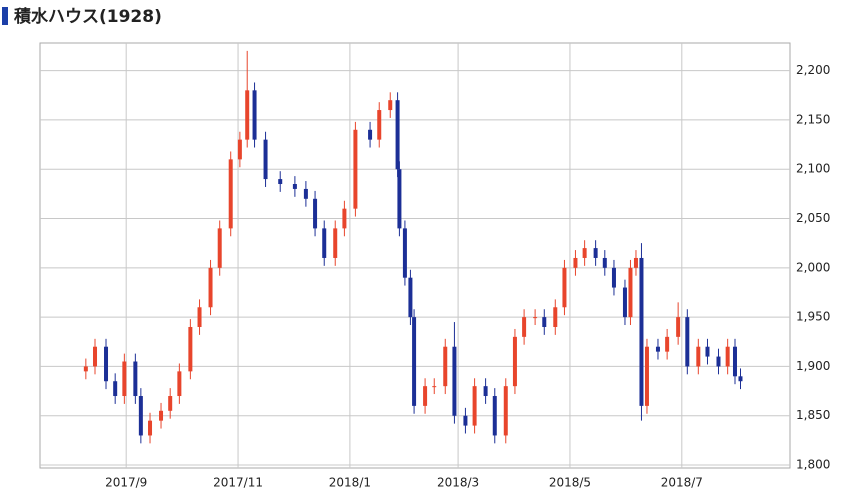 The image size is (841, 496). What do you see at coordinates (813, 267) in the screenshot?
I see `y-tick-label: 2,000` at bounding box center [813, 267].